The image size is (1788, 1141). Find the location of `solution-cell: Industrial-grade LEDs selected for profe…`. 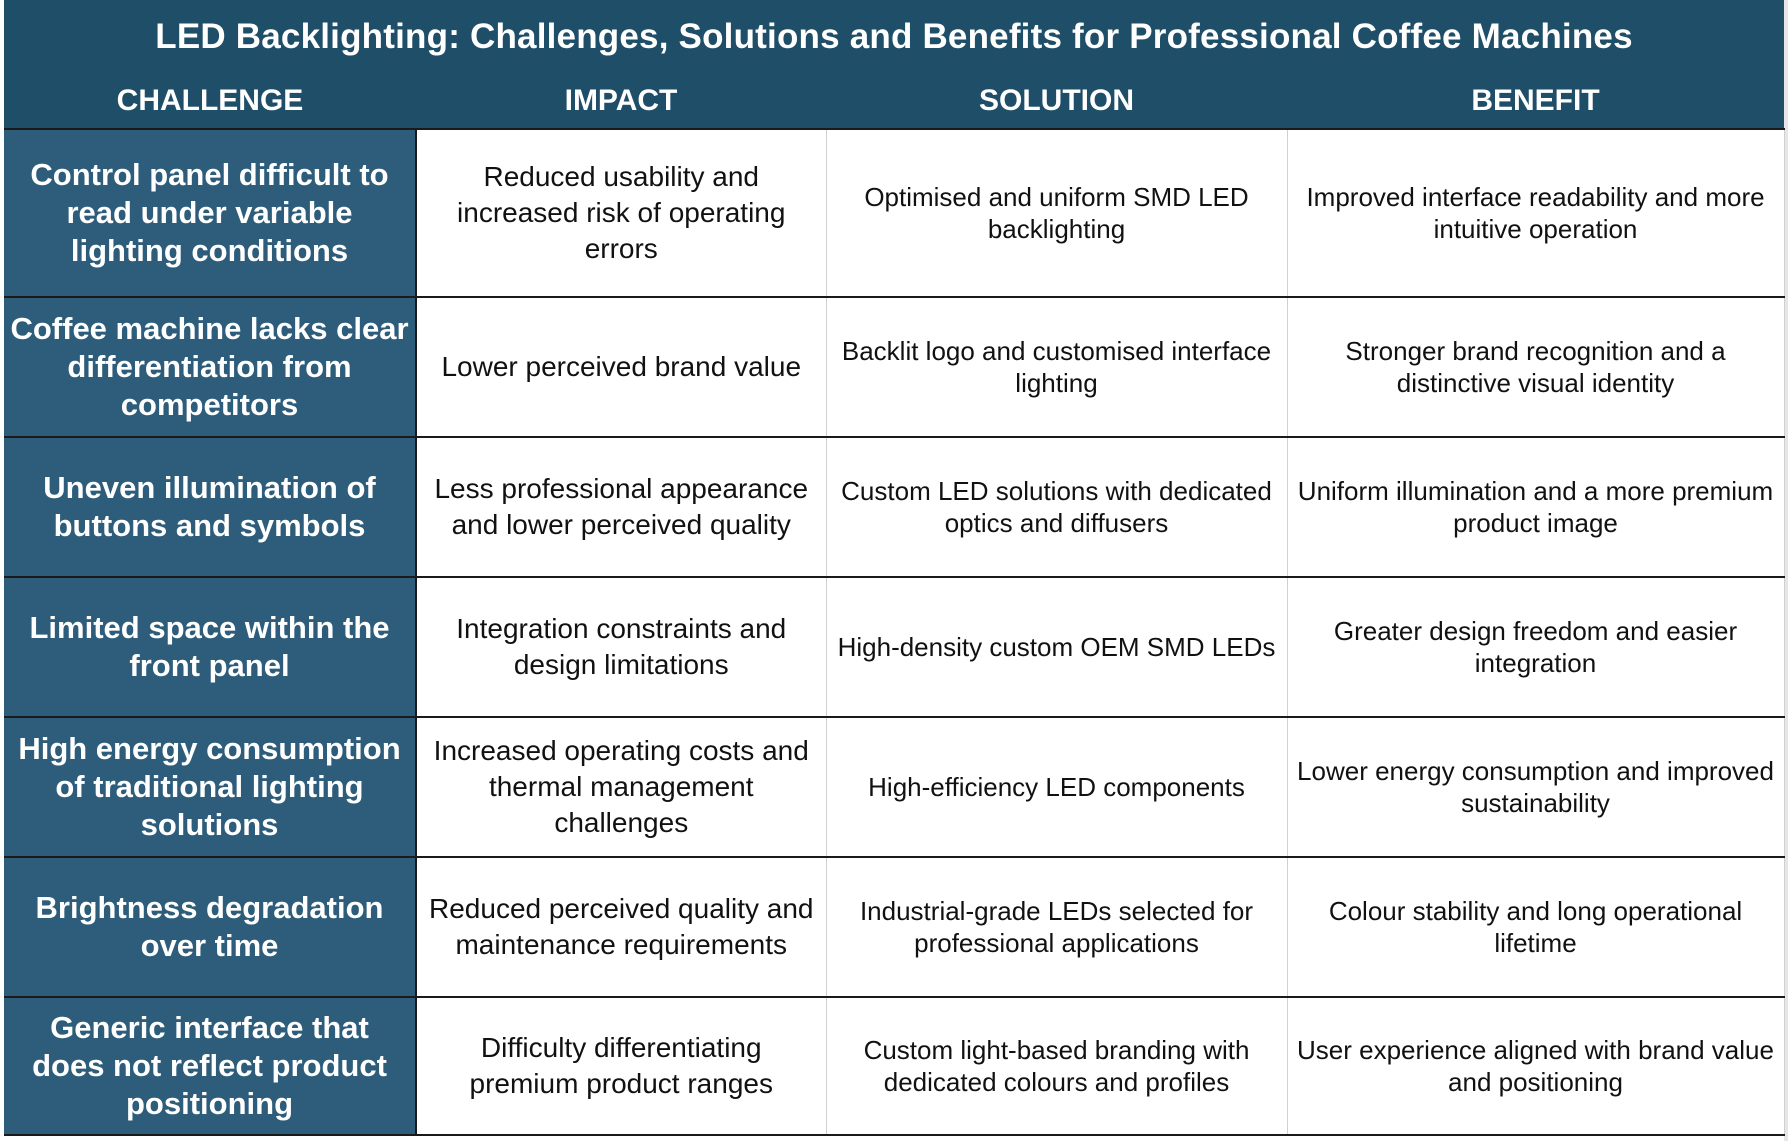

solution-cell: Industrial-grade LEDs selected for profe… is located at coordinates (1057, 927).